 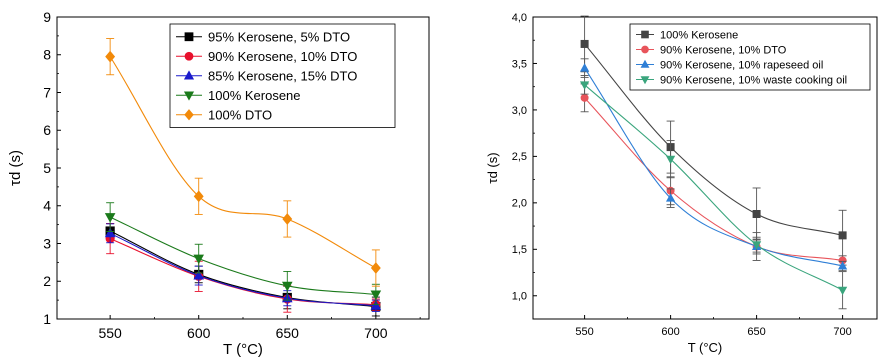 What do you see at coordinates (47, 206) in the screenshot?
I see `y-tick-label: 4` at bounding box center [47, 206].